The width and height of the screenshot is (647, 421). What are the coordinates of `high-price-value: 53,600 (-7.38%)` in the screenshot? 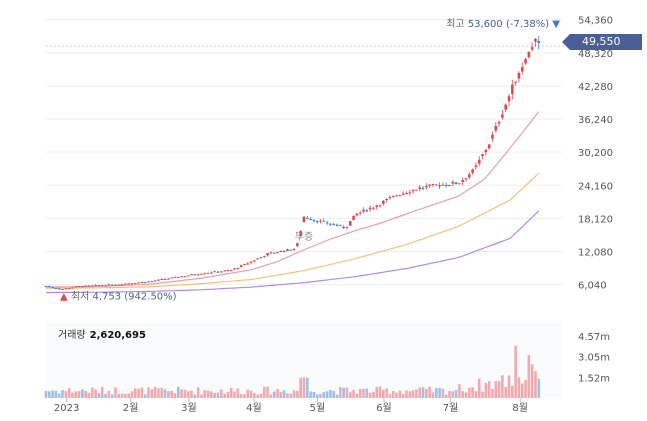 It's located at (507, 24).